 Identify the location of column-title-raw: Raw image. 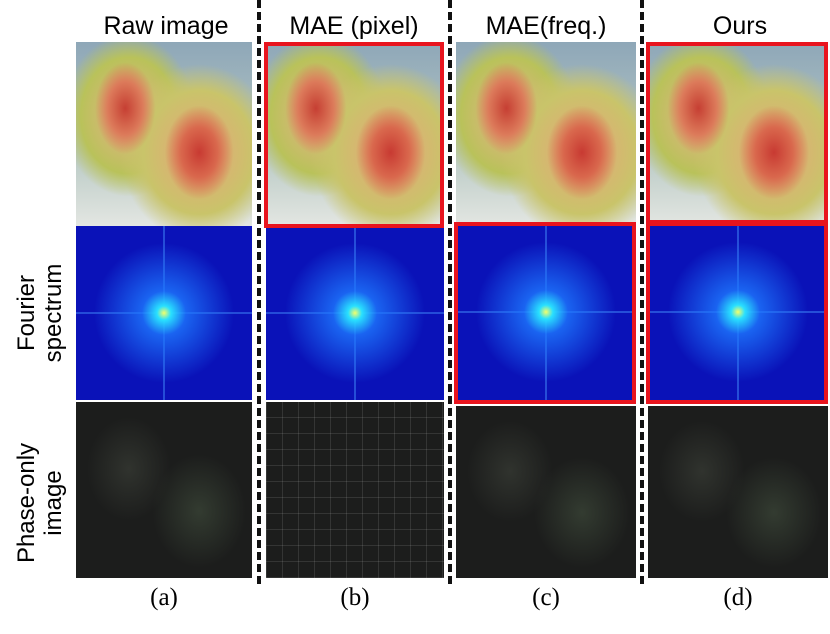
(166, 26).